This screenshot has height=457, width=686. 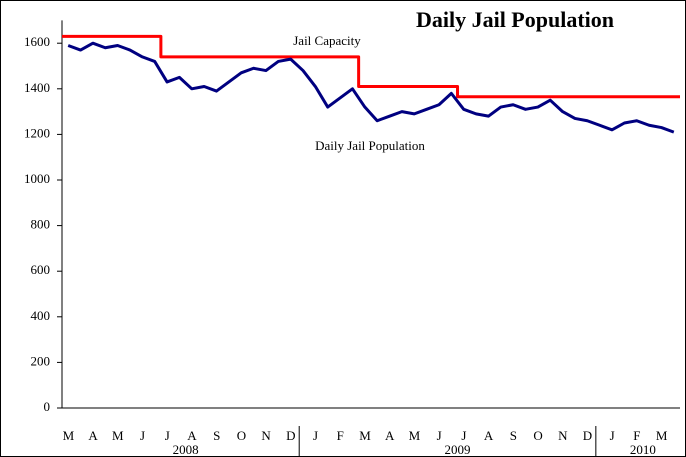 I want to click on annotation: Daily Jail Population, so click(x=370, y=145).